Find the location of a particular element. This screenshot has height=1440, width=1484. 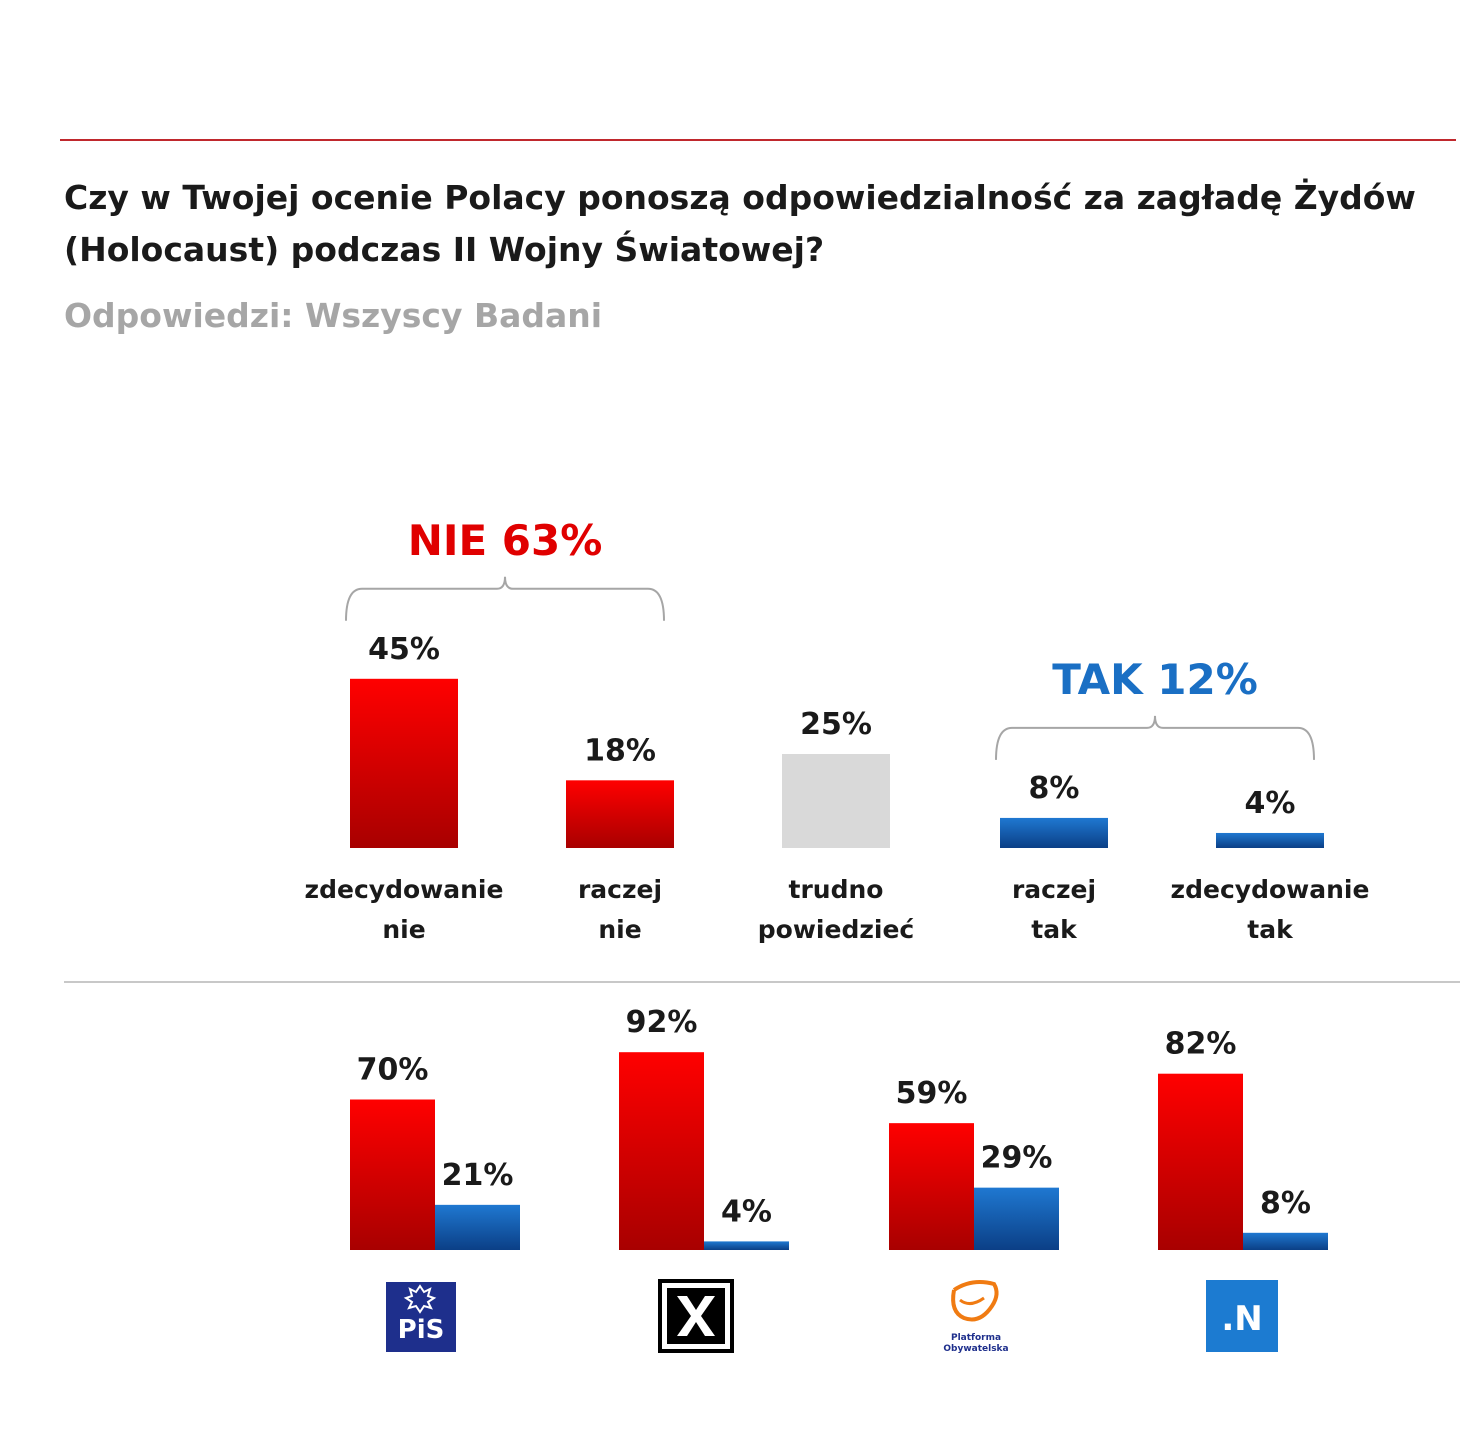

party-value-label: 59% is located at coordinates (932, 1093).